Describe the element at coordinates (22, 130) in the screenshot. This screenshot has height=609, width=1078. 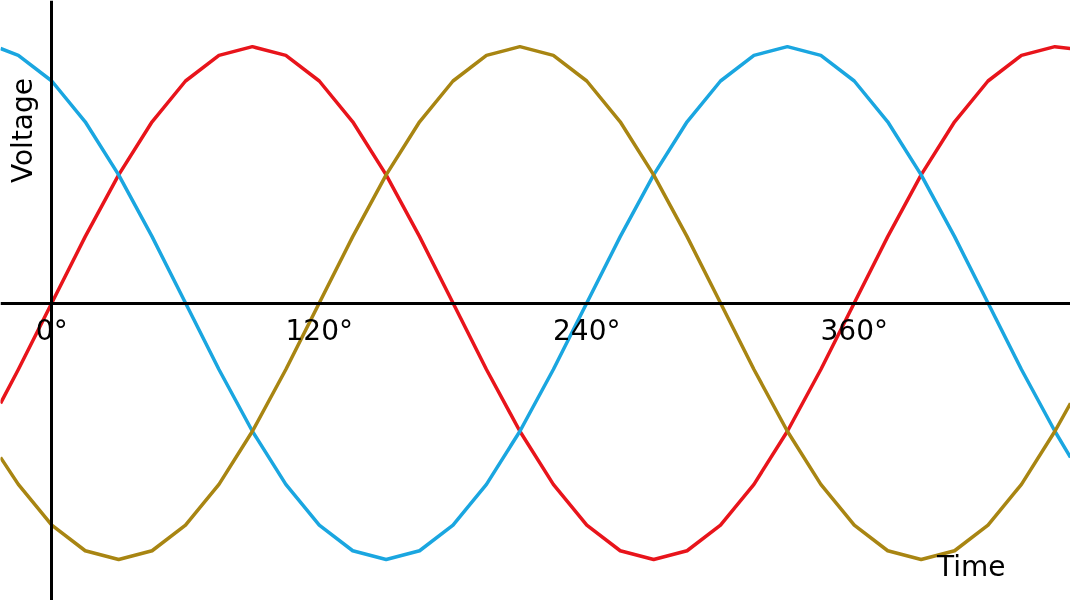
I see `y-axis-title: Voltage` at that location.